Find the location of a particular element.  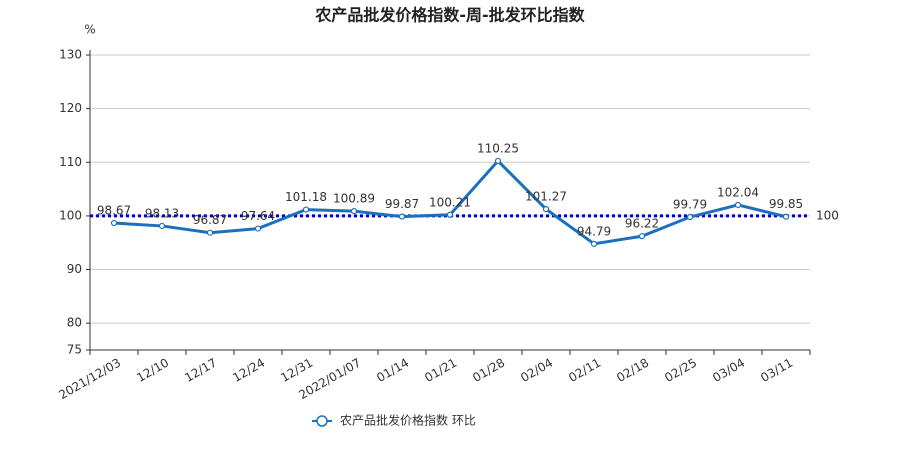

y-tick-label: 120 is located at coordinates (70, 108).